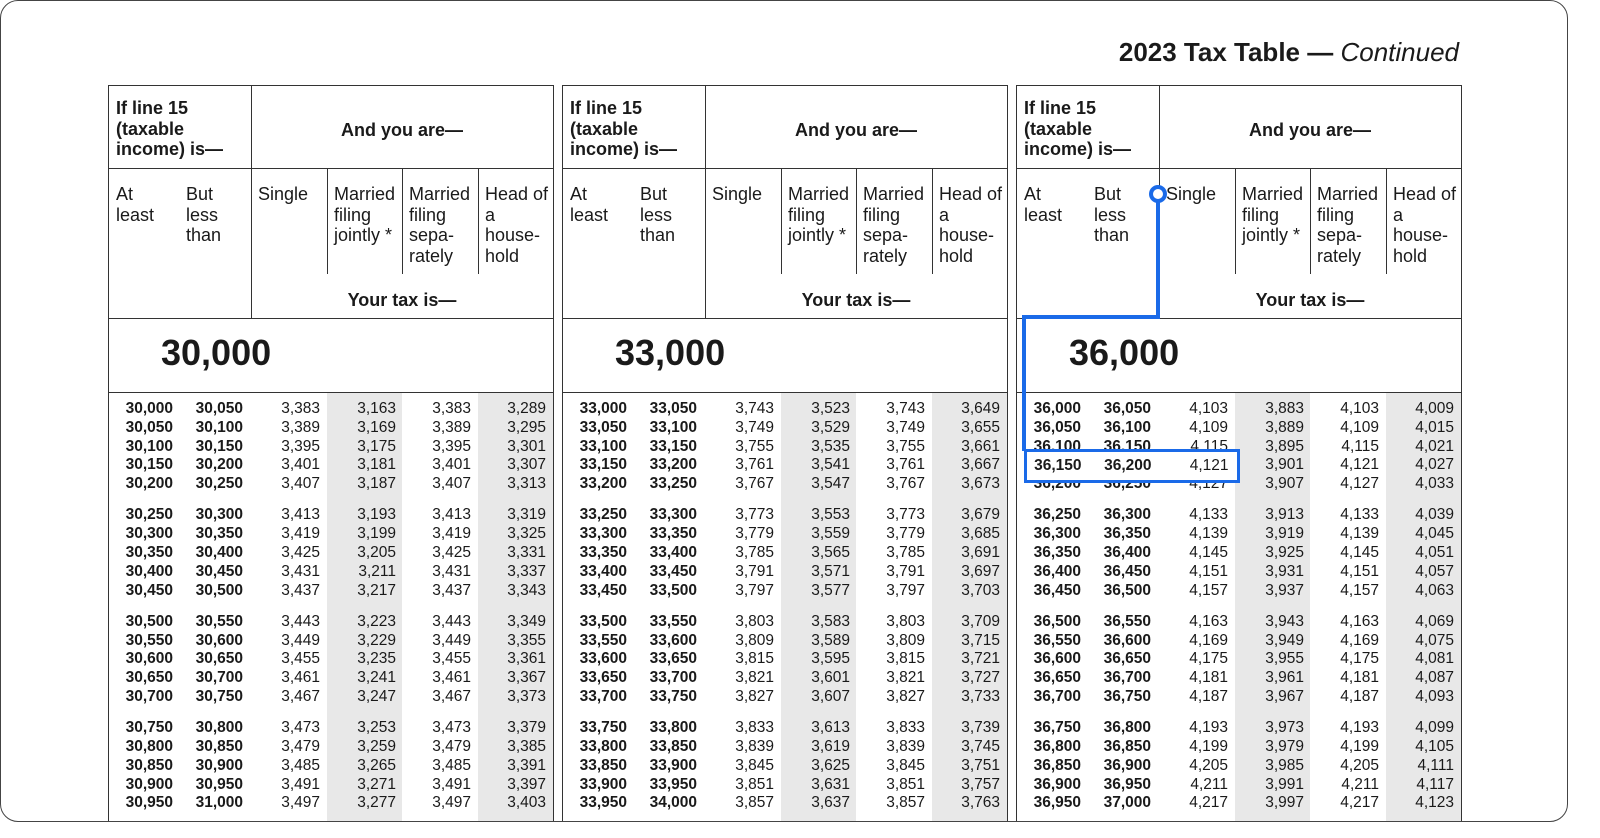  Describe the element at coordinates (673, 408) in the screenshot. I see `but-less-than-cell: 33,050` at that location.